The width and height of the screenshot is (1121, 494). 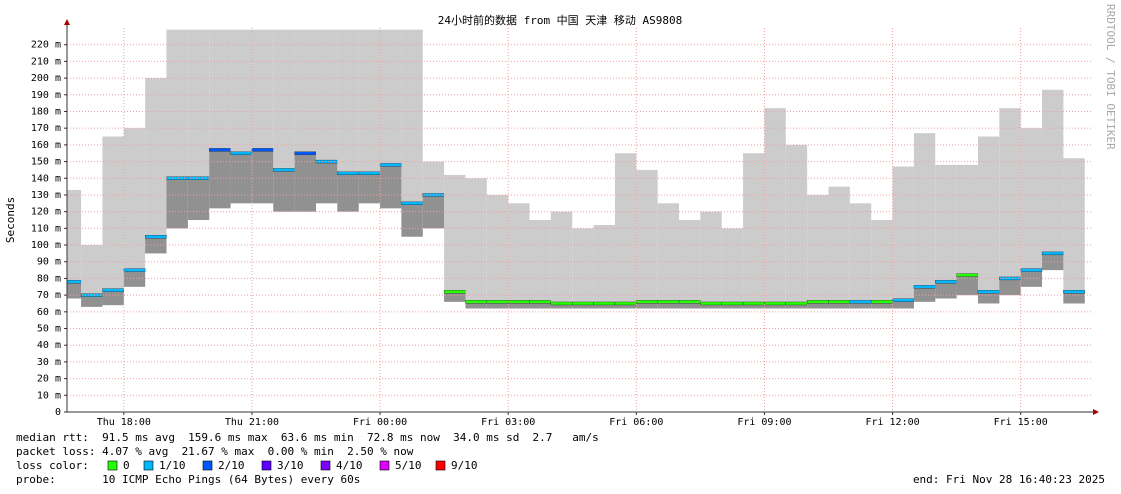 What do you see at coordinates (46, 228) in the screenshot?
I see `y-tick-label: 110 m` at bounding box center [46, 228].